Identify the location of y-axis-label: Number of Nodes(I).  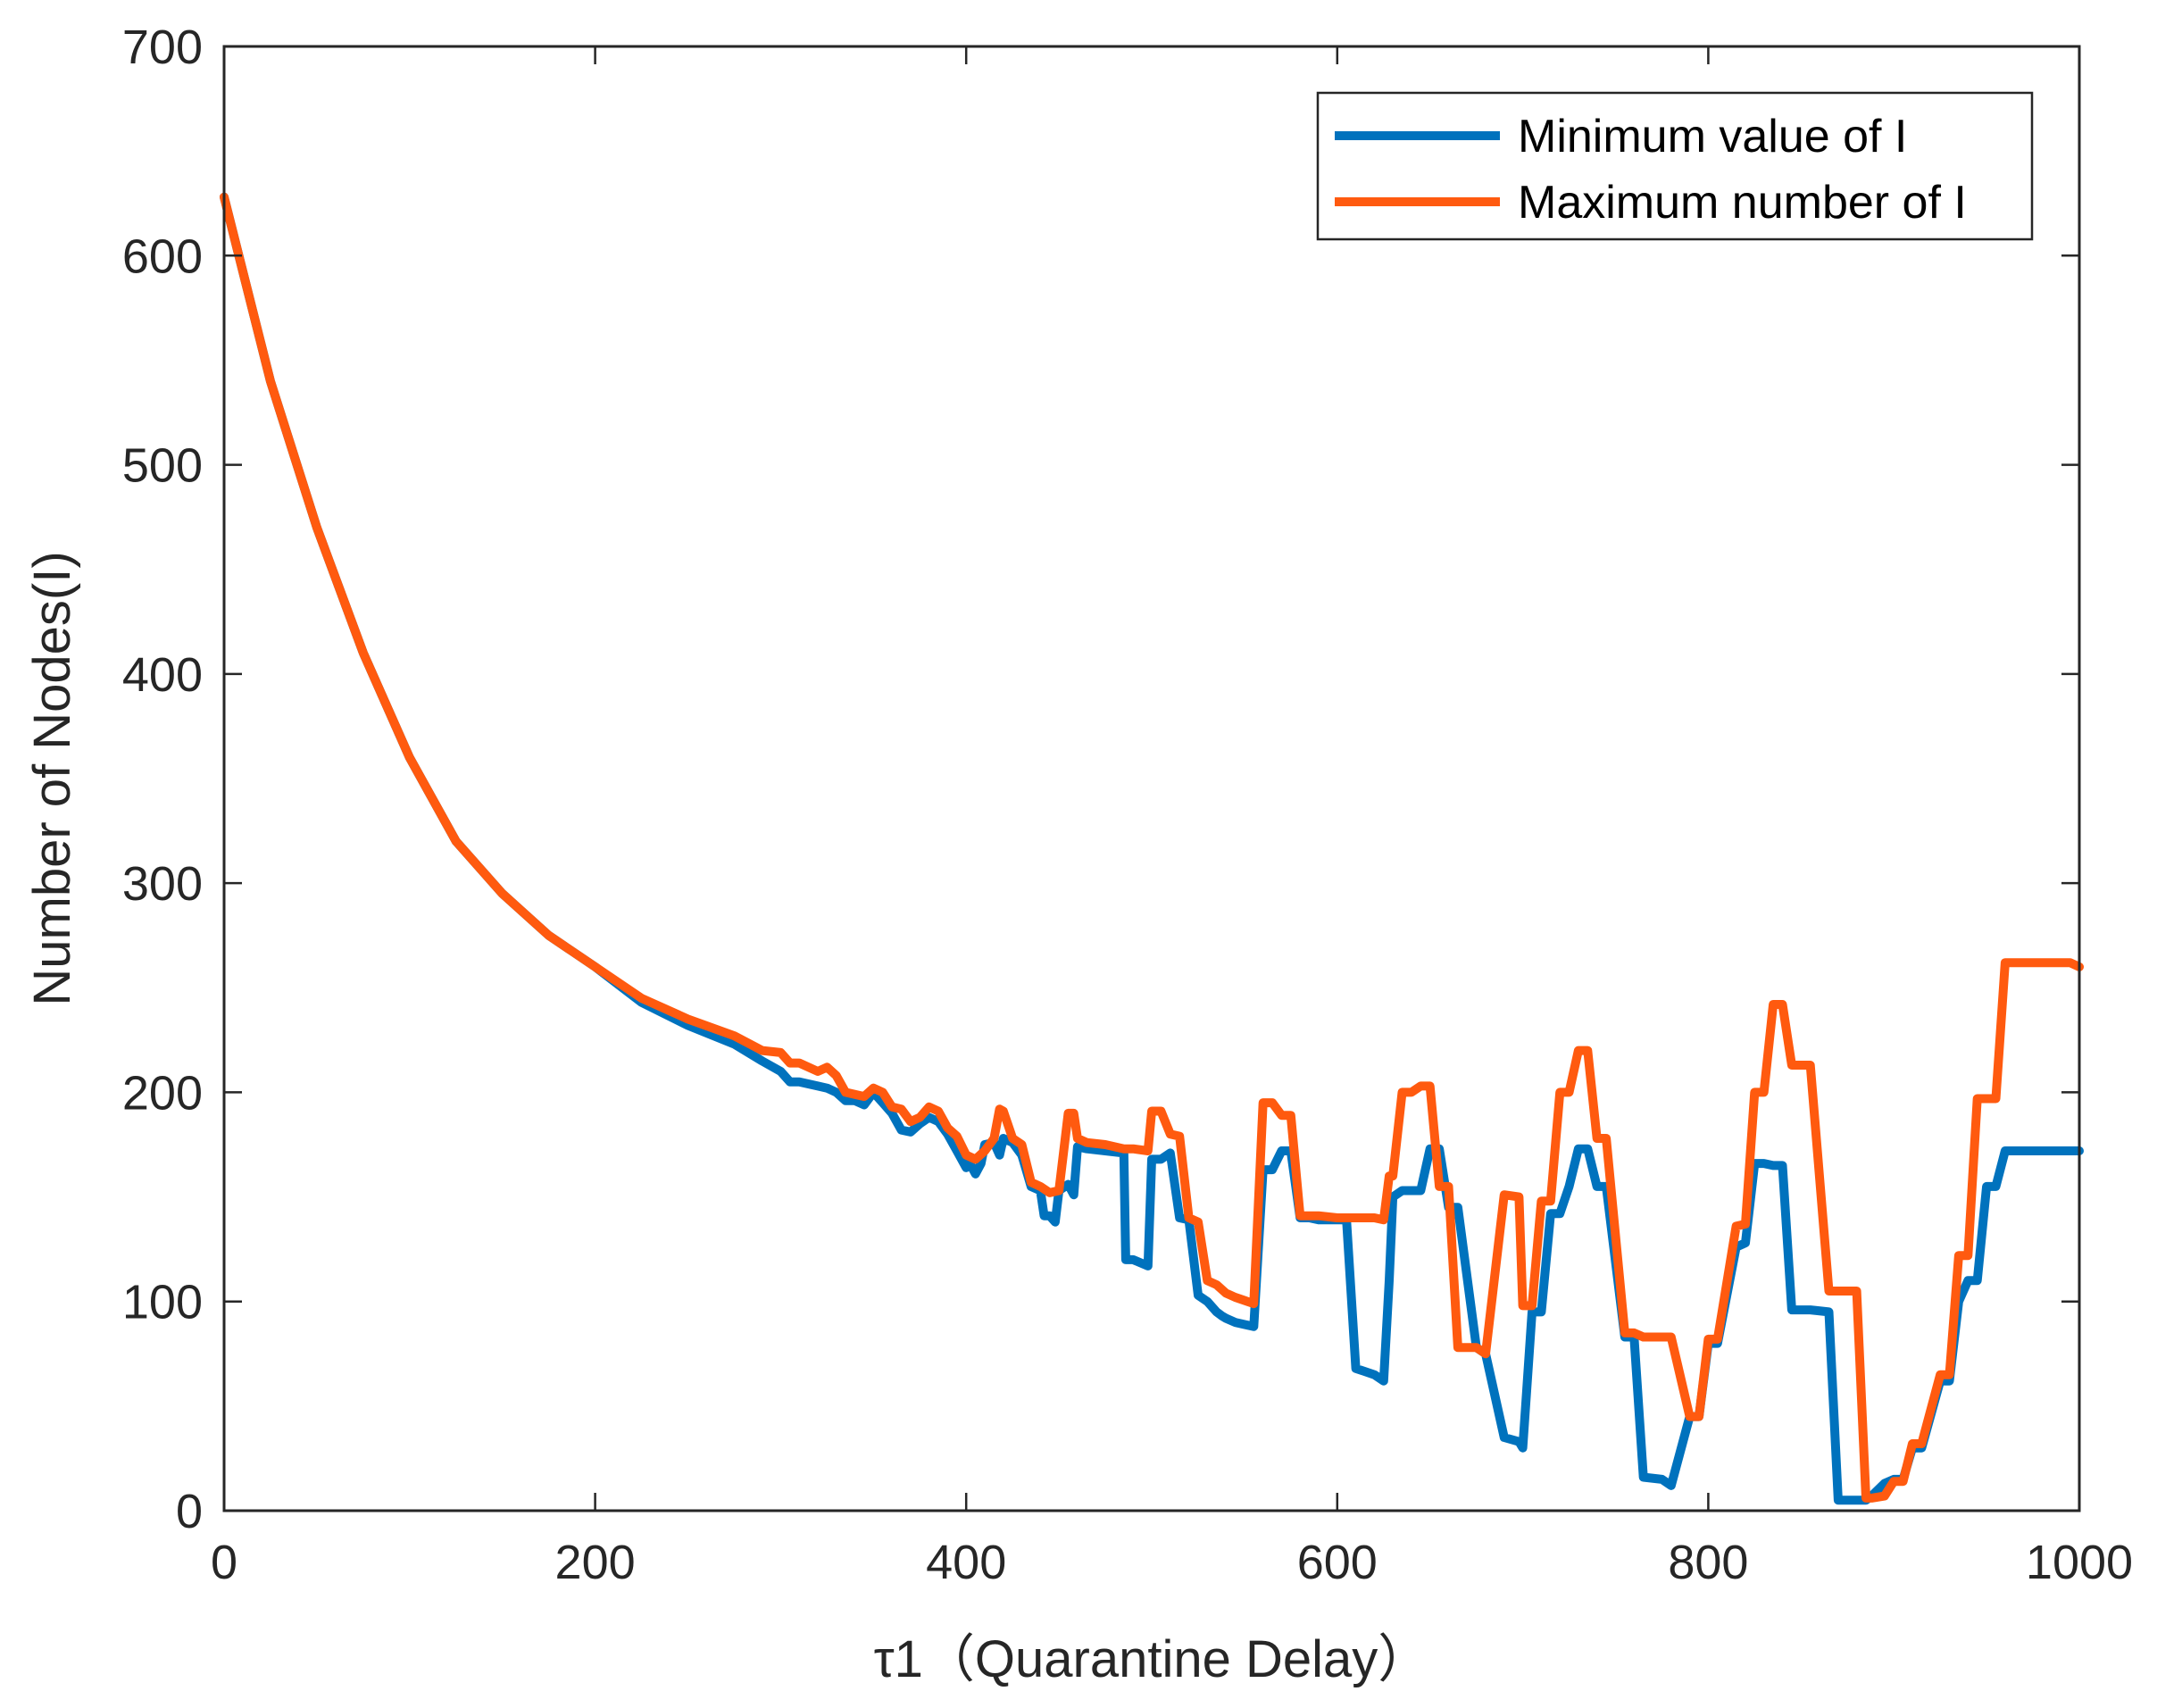
(52, 778).